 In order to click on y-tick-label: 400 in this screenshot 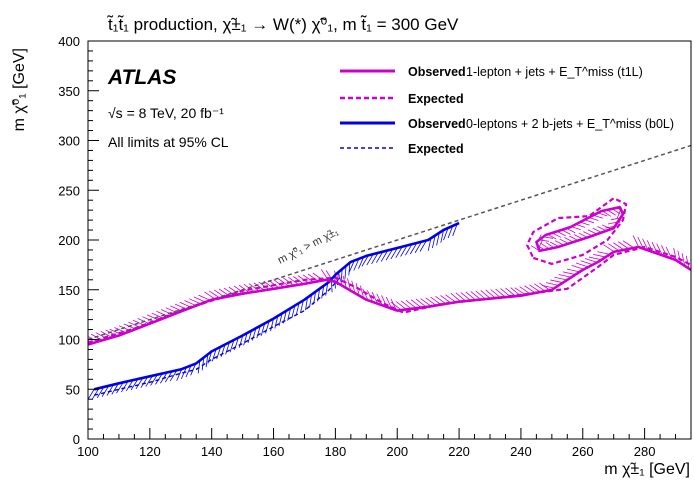, I will do `click(69, 41)`.